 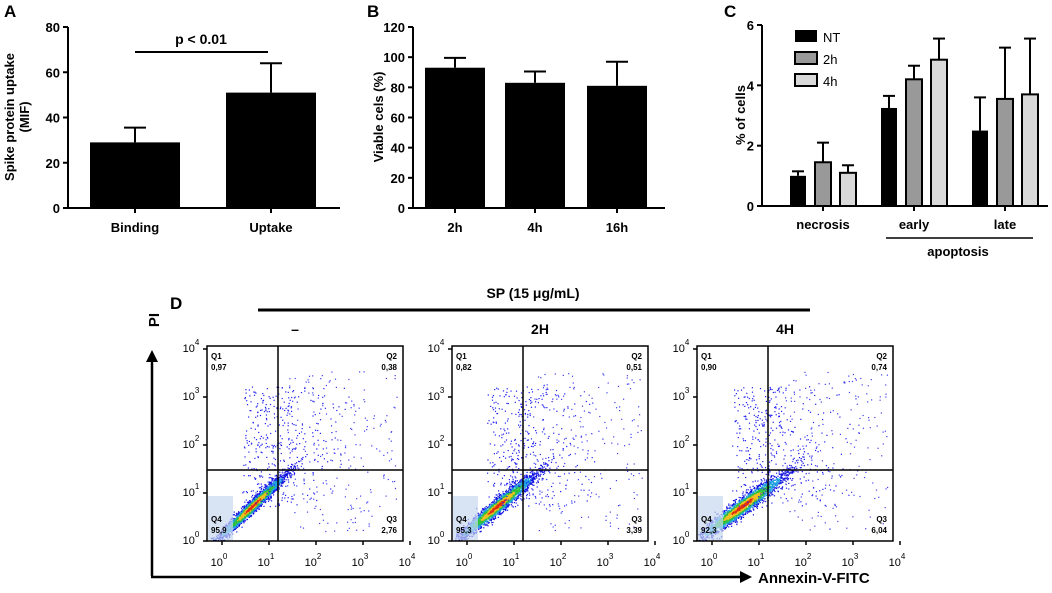 I want to click on quadrant-value-q4: 95,9, so click(x=219, y=530).